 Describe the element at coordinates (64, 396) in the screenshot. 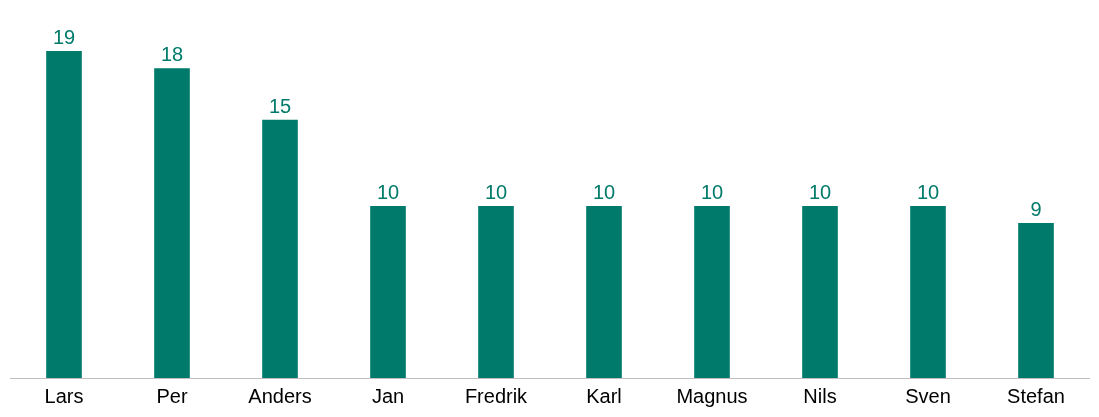

I see `x-tick-label: Lars` at that location.